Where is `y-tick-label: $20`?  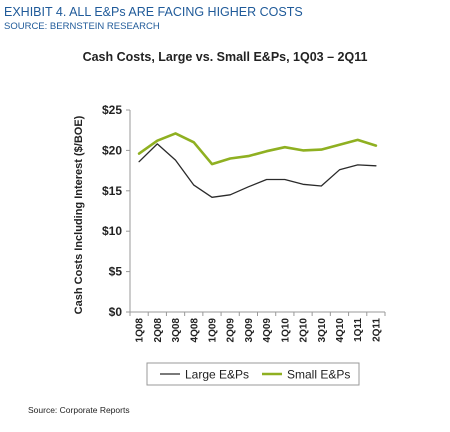
y-tick-label: $20 is located at coordinates (112, 150).